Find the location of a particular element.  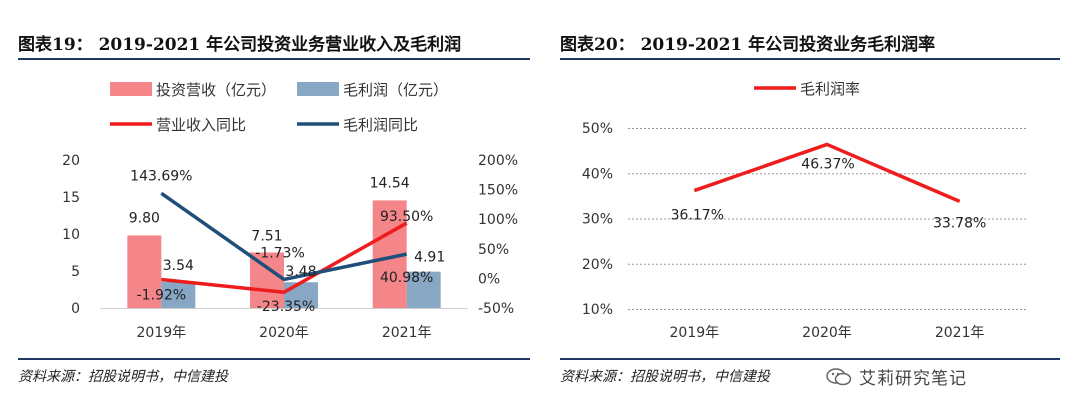

data-label-revenue: 7.51 is located at coordinates (266, 236).